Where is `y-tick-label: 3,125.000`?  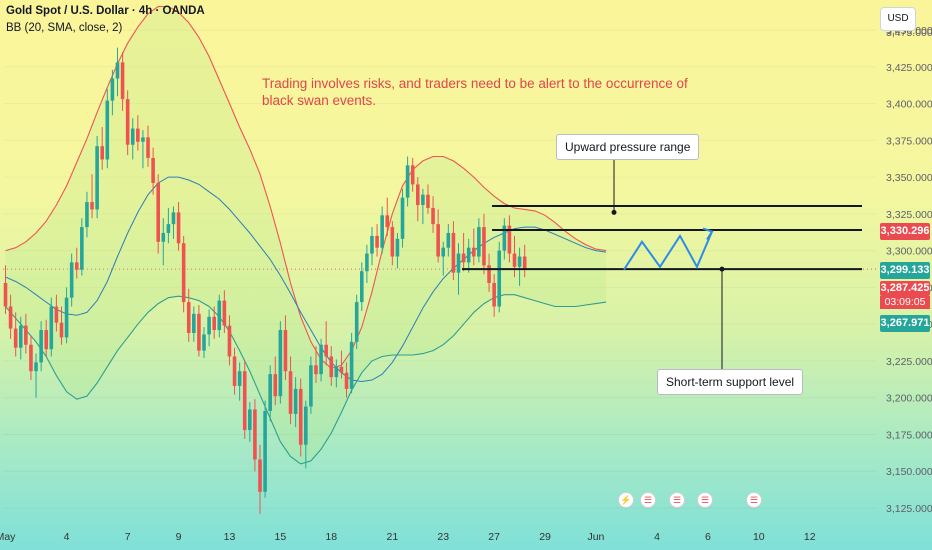
y-tick-label: 3,125.000 is located at coordinates (909, 509).